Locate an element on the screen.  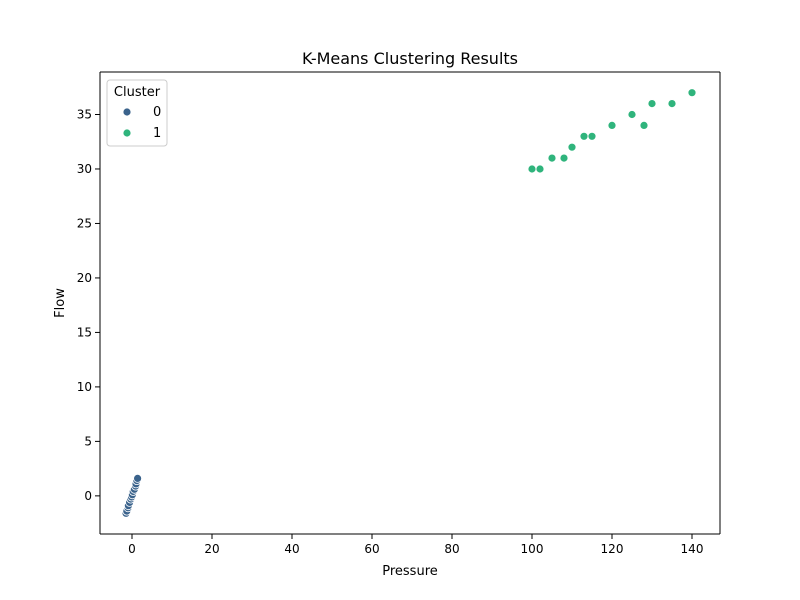
y-tick-label: 35 is located at coordinates (84, 114).